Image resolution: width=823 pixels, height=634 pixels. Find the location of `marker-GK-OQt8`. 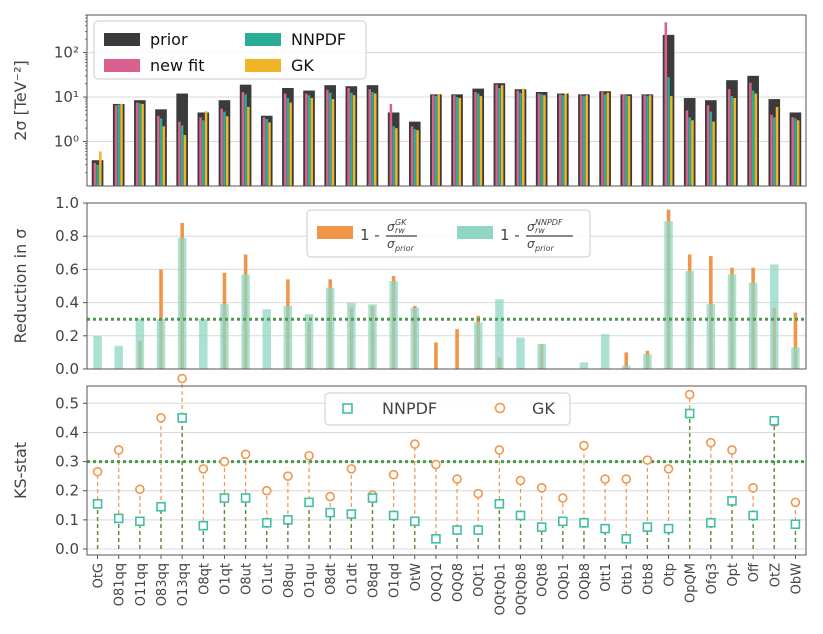

marker-GK-OQt8 is located at coordinates (541, 488).